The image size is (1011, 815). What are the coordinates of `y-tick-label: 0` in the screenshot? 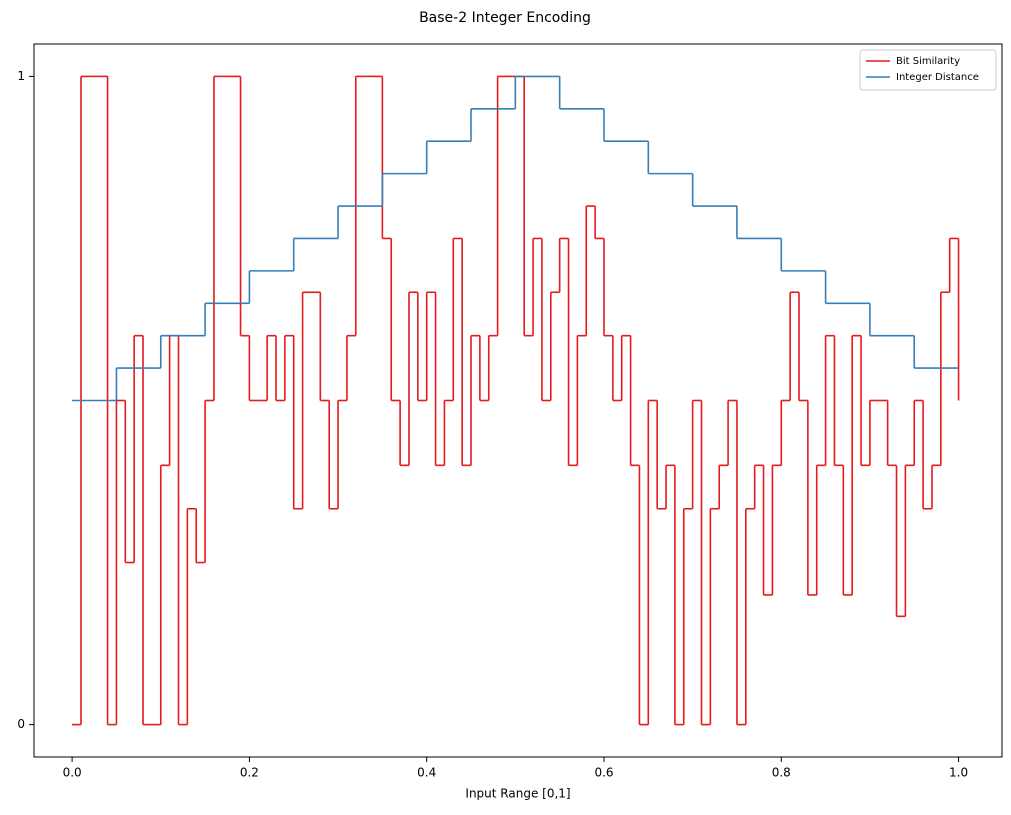 It's located at (21, 724).